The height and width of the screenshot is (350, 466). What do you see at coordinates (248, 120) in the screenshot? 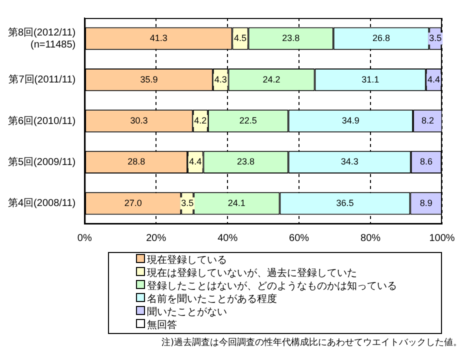
I see `data-label: 22.5` at bounding box center [248, 120].